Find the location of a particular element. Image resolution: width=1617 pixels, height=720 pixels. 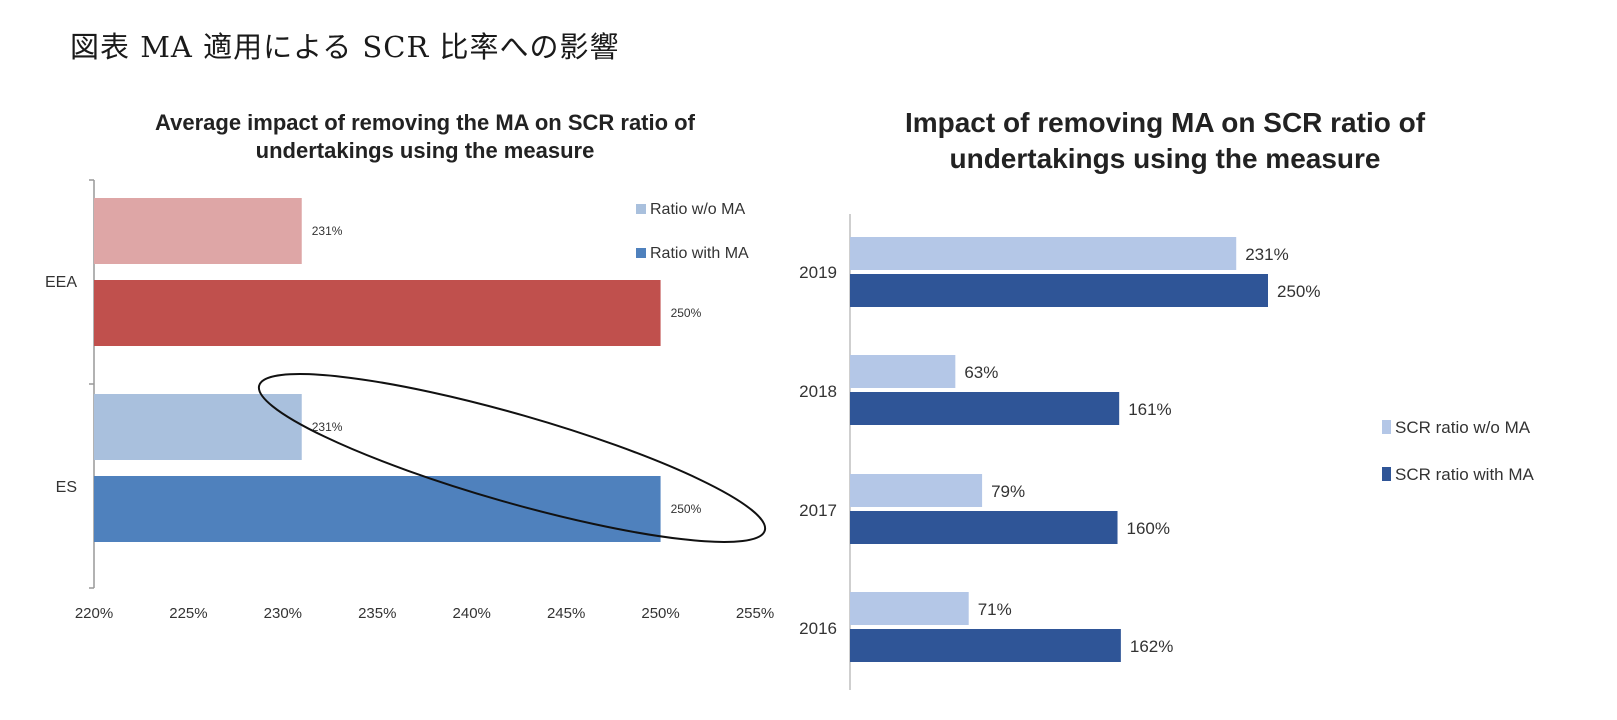

right-chart-data-label: 63% is located at coordinates (981, 372).